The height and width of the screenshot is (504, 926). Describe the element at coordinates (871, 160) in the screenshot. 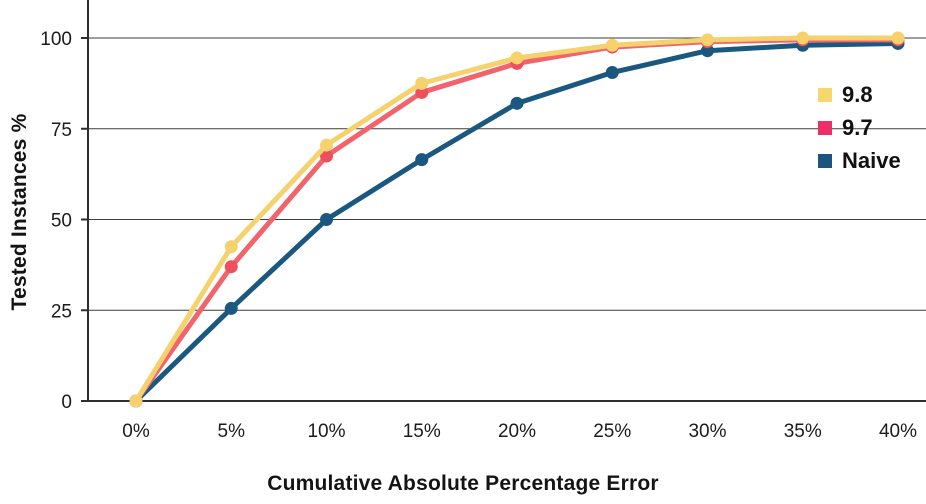

I see `legend-label-Naive: Naive` at that location.